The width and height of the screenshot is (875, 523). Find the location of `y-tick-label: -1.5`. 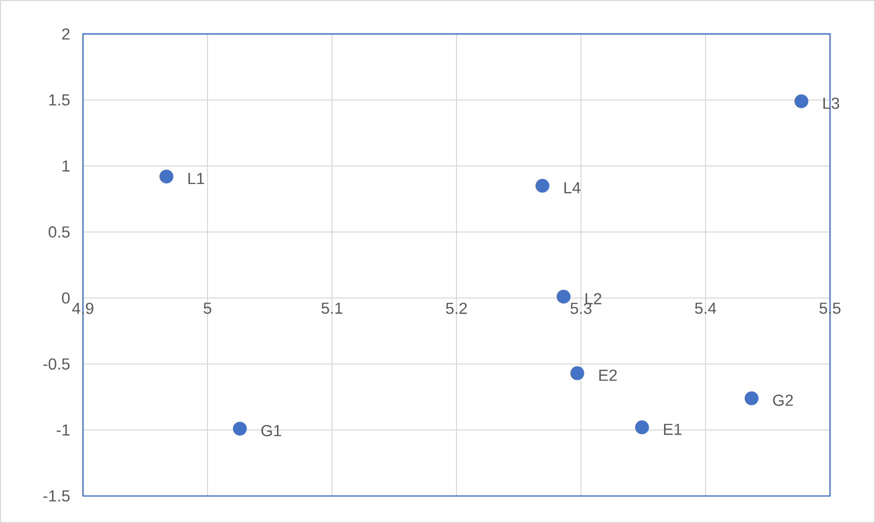

y-tick-label: -1.5 is located at coordinates (56, 496).